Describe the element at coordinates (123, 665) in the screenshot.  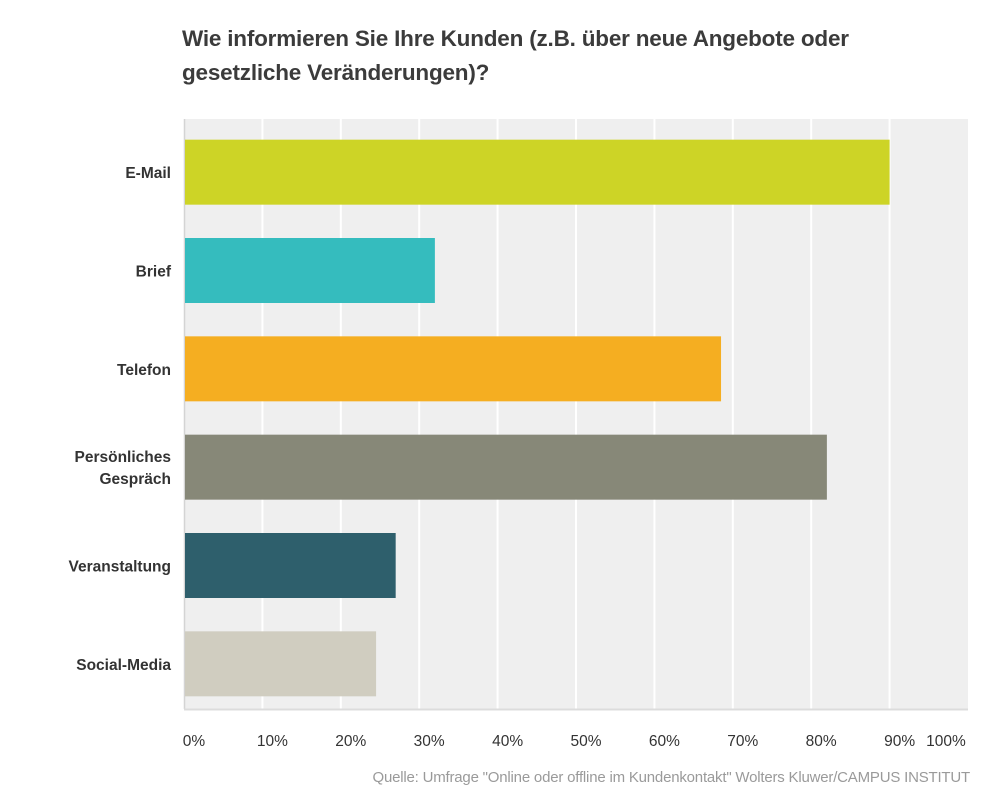
I see `category-label: Social-Media` at that location.